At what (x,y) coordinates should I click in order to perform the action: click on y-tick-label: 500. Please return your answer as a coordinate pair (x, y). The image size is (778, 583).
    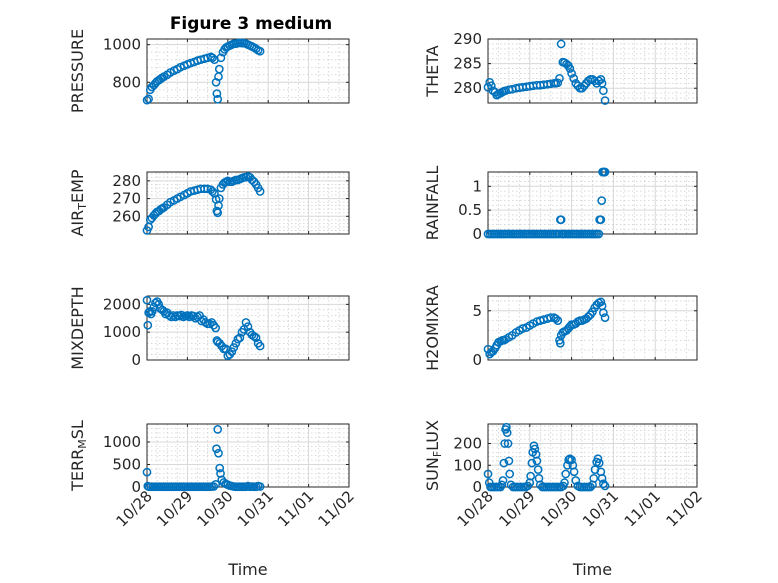
    Looking at the image, I should click on (126, 465).